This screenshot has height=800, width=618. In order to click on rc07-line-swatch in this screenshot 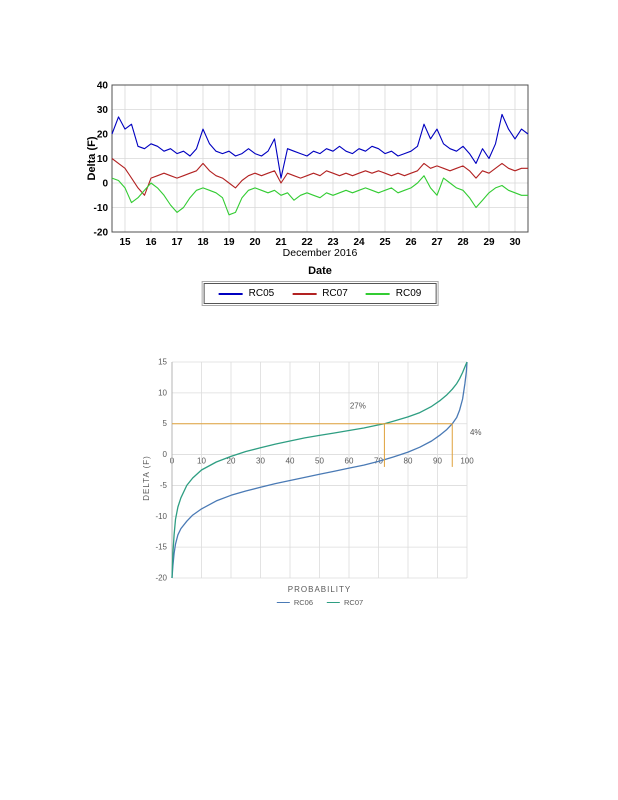, I will do `click(304, 293)`.